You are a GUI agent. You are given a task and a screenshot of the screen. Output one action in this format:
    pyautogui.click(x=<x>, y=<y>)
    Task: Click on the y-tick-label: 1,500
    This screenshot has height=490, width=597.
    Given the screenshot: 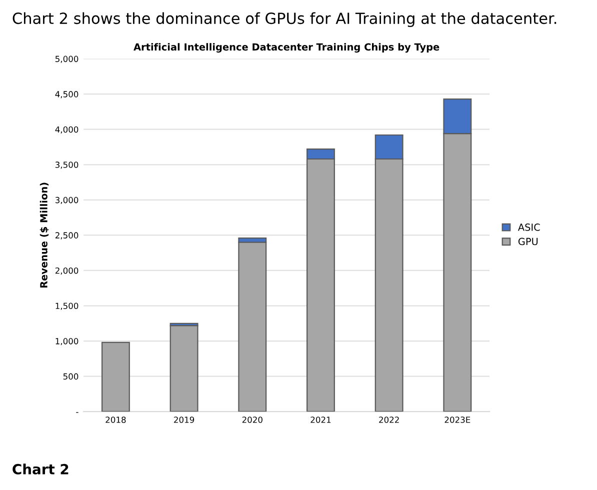 What is the action you would take?
    pyautogui.click(x=67, y=306)
    